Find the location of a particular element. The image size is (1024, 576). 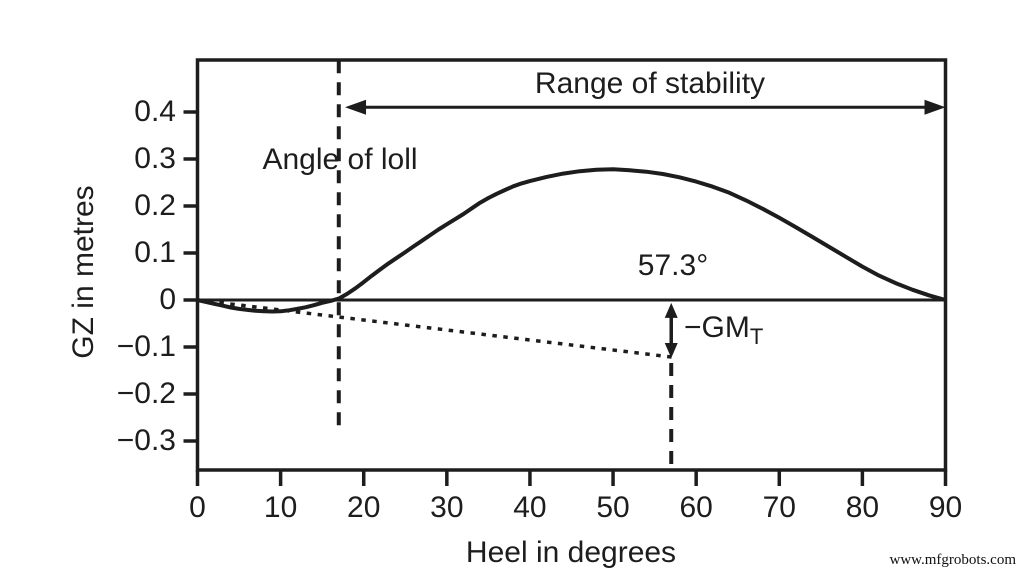

minus-gm-label: −GMT is located at coordinates (723, 329).